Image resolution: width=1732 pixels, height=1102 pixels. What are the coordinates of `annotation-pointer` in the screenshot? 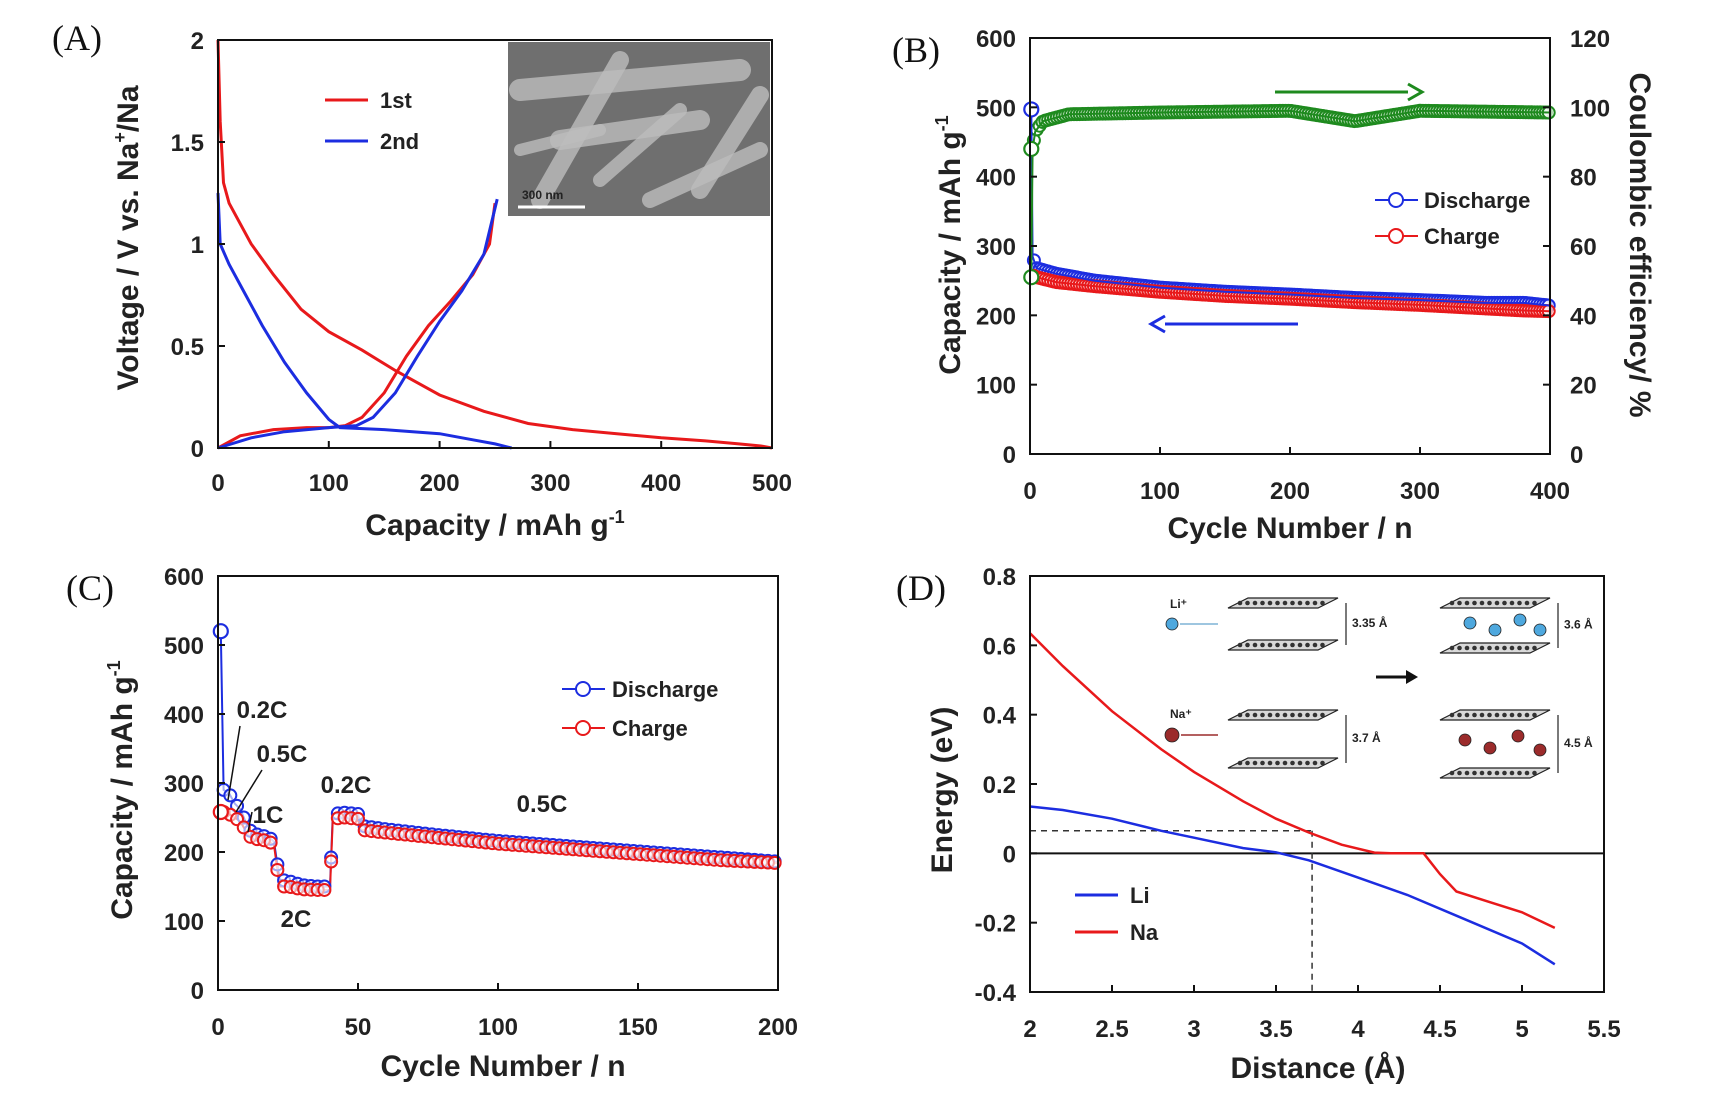 It's located at (250, 822).